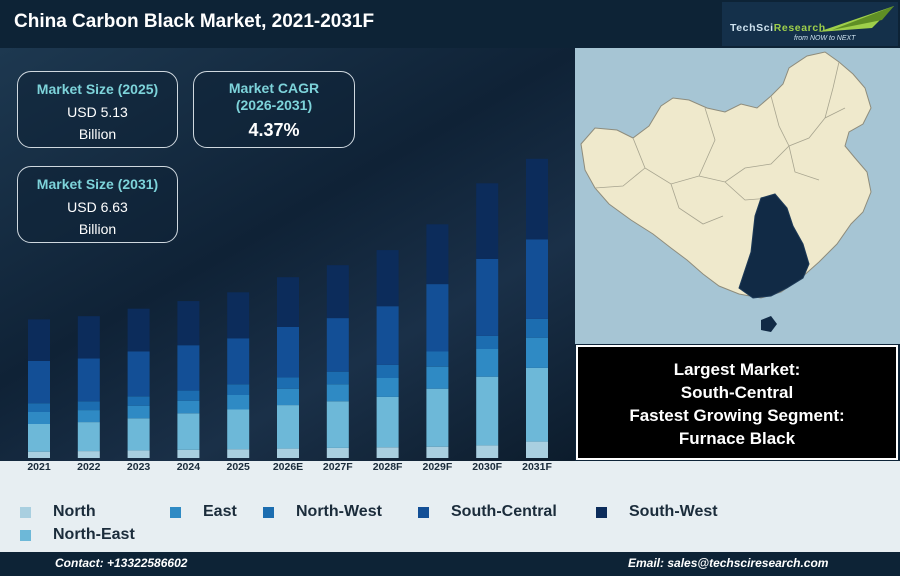 The image size is (900, 576). I want to click on bar-segment-north-east-2021, so click(39, 438).